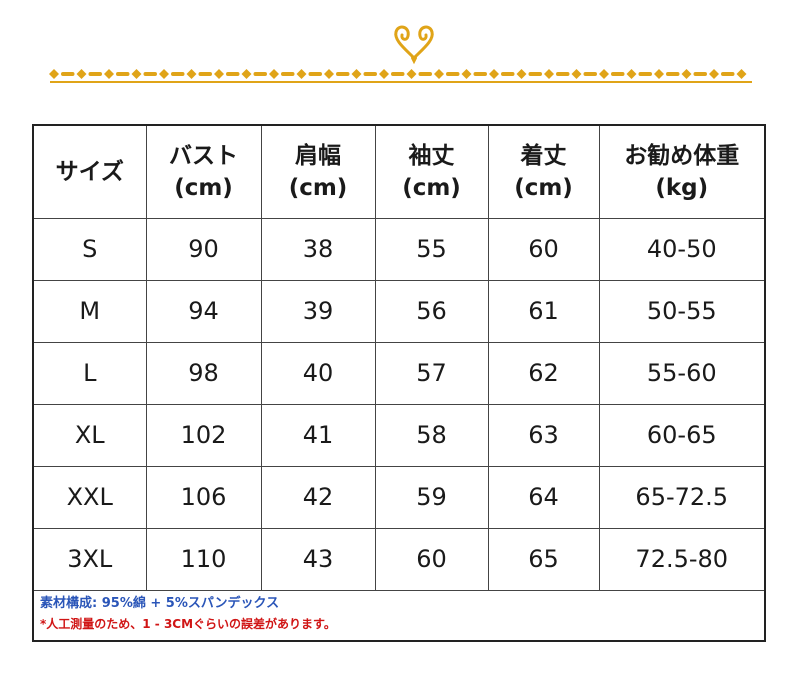  I want to click on cell-size: L, so click(90, 373).